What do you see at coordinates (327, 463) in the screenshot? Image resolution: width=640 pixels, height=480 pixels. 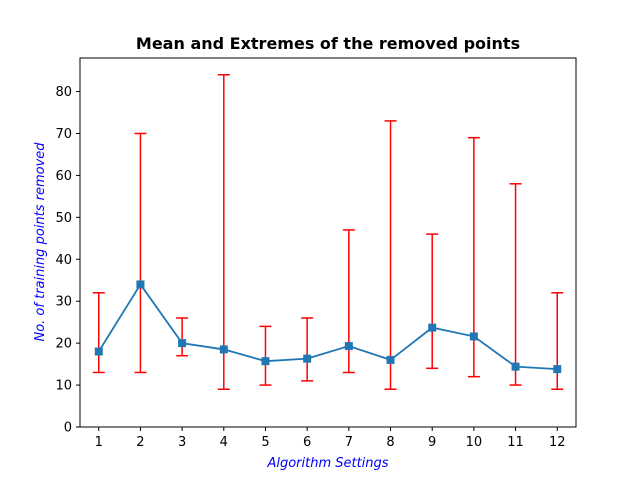 I see `x-axis-label: Algorithm Settings` at bounding box center [327, 463].